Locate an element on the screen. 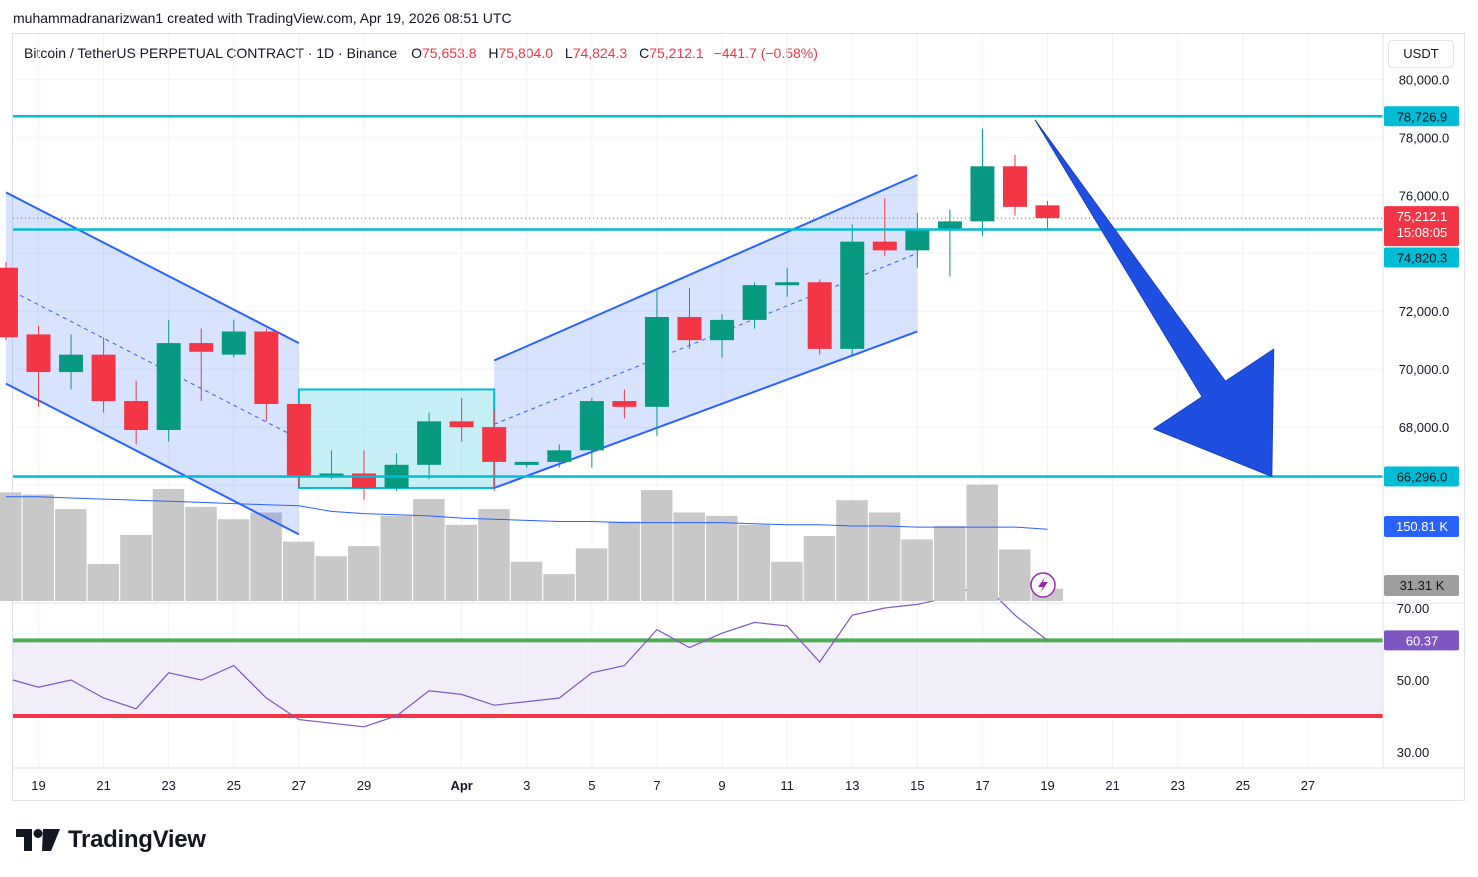  open-label: O is located at coordinates (416, 53).